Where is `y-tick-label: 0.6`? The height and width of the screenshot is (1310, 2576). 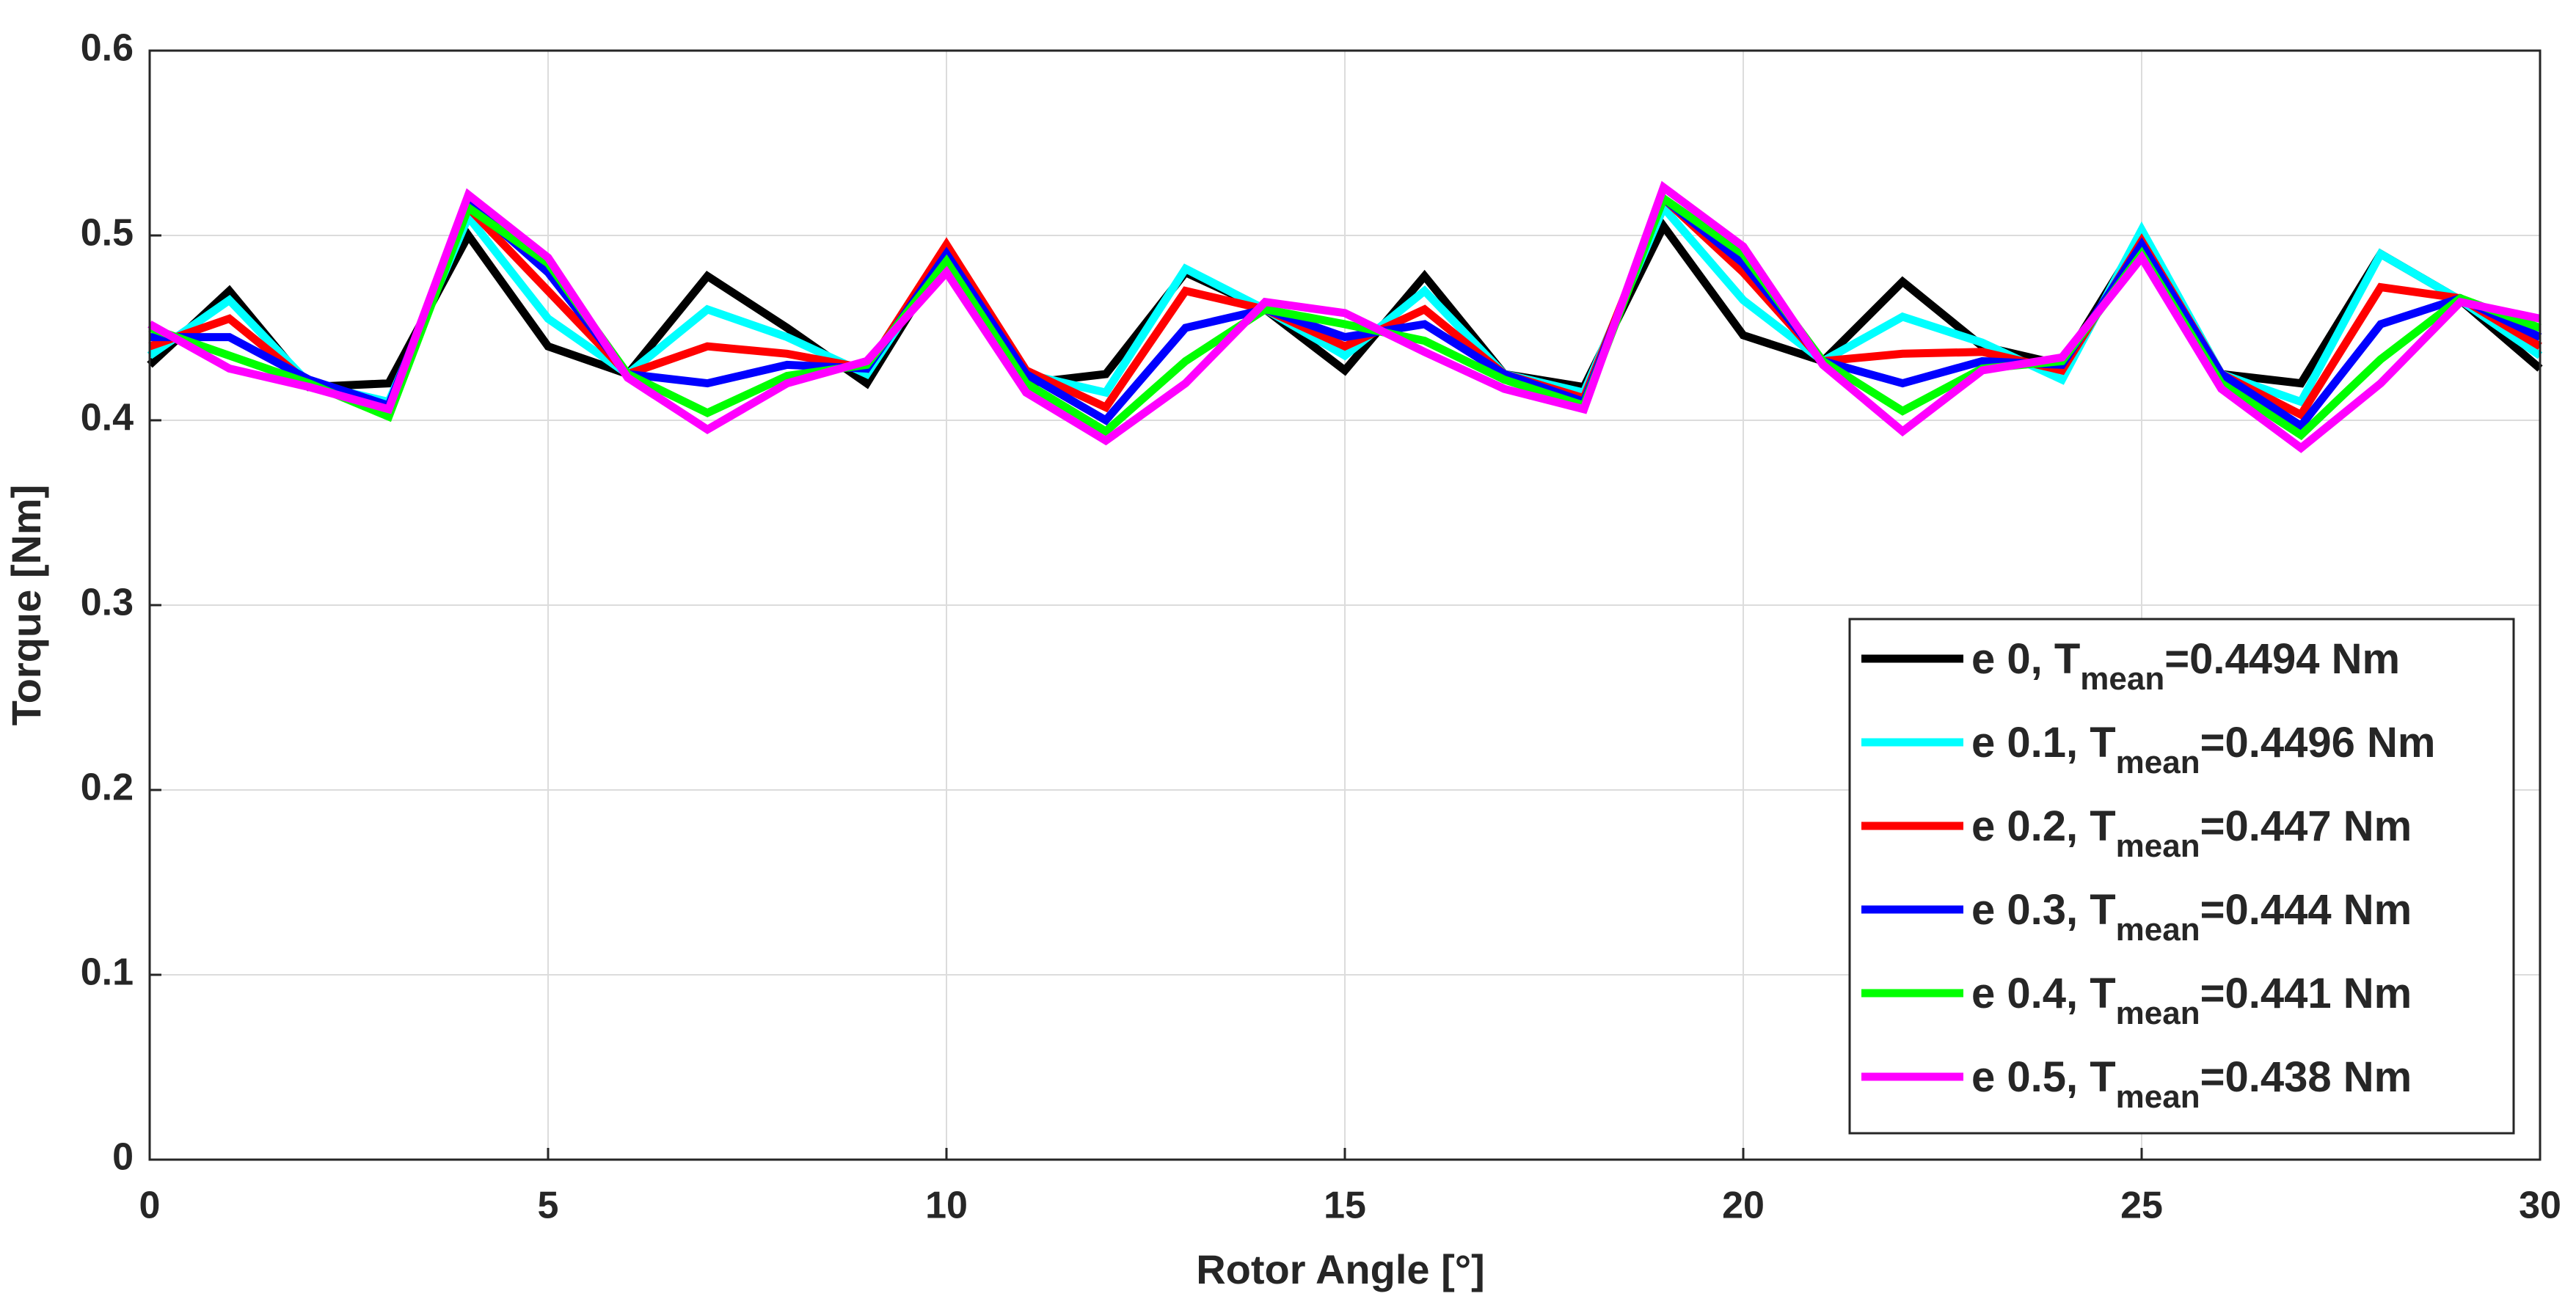 y-tick-label: 0.6 is located at coordinates (107, 49).